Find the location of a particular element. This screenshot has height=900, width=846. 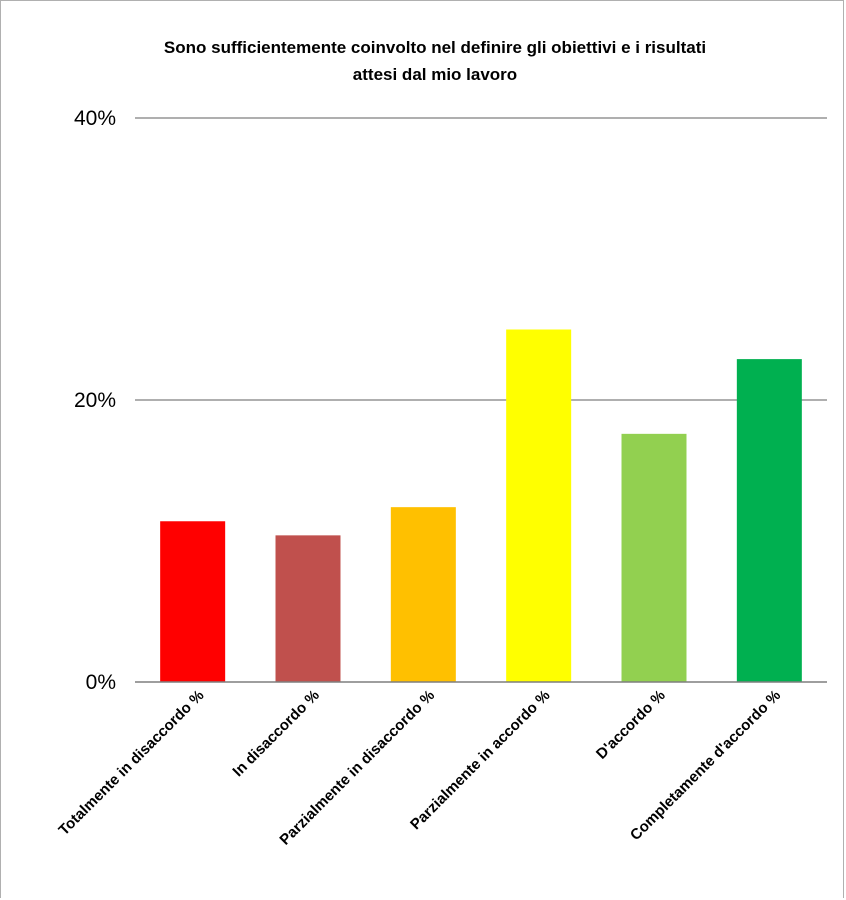

y-tick-label: 0% is located at coordinates (101, 682).